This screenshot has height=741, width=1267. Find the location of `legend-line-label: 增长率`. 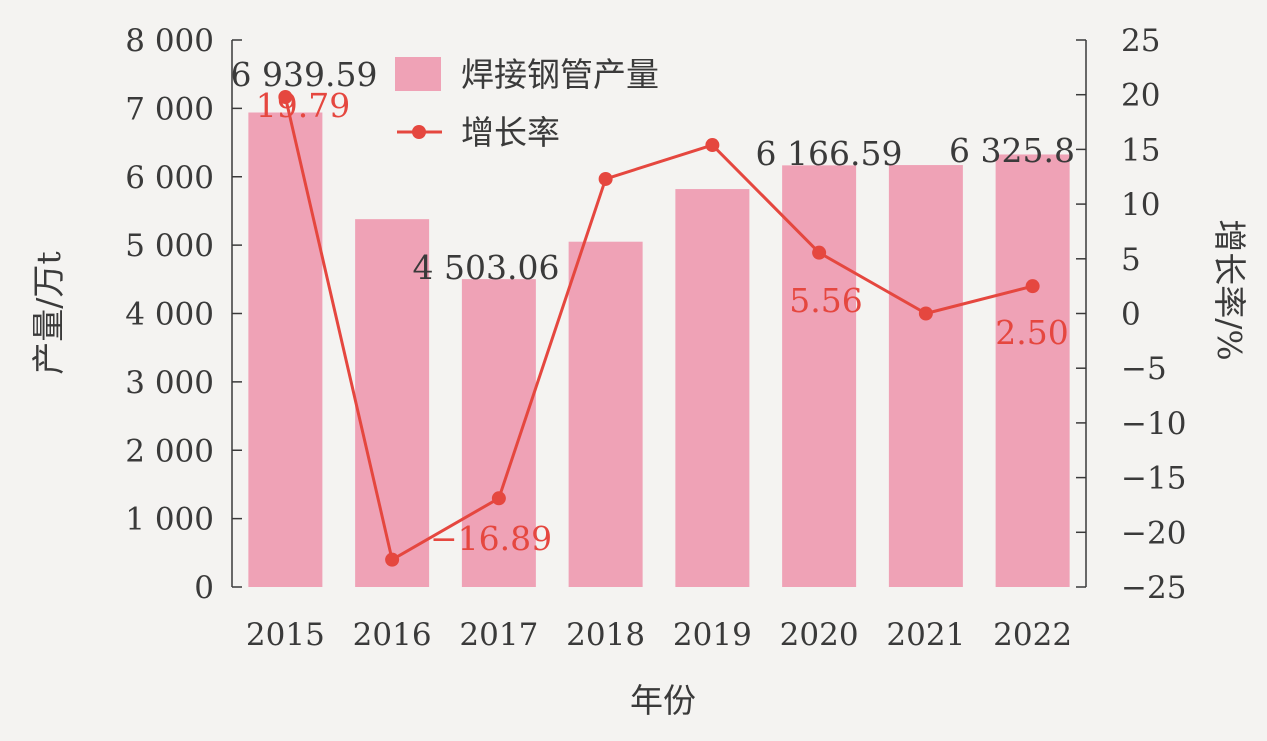

legend-line-label: 增长率 is located at coordinates (510, 132).